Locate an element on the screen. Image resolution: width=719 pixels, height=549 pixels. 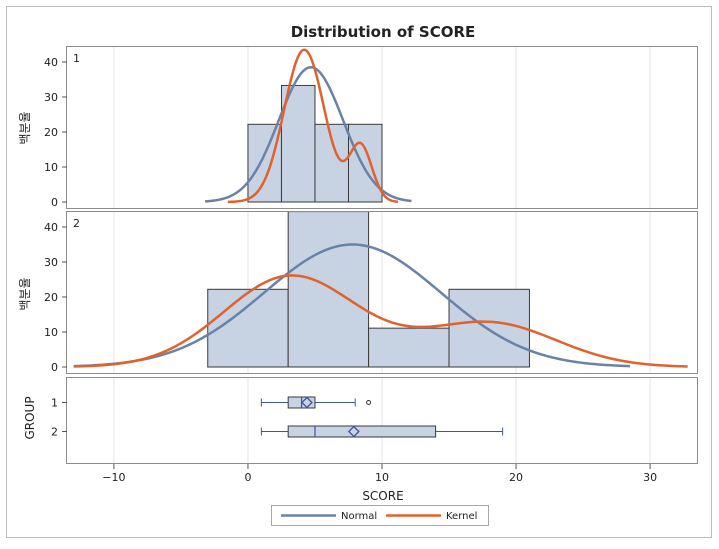
boxplot-ytick-label: 1 is located at coordinates (54, 403).